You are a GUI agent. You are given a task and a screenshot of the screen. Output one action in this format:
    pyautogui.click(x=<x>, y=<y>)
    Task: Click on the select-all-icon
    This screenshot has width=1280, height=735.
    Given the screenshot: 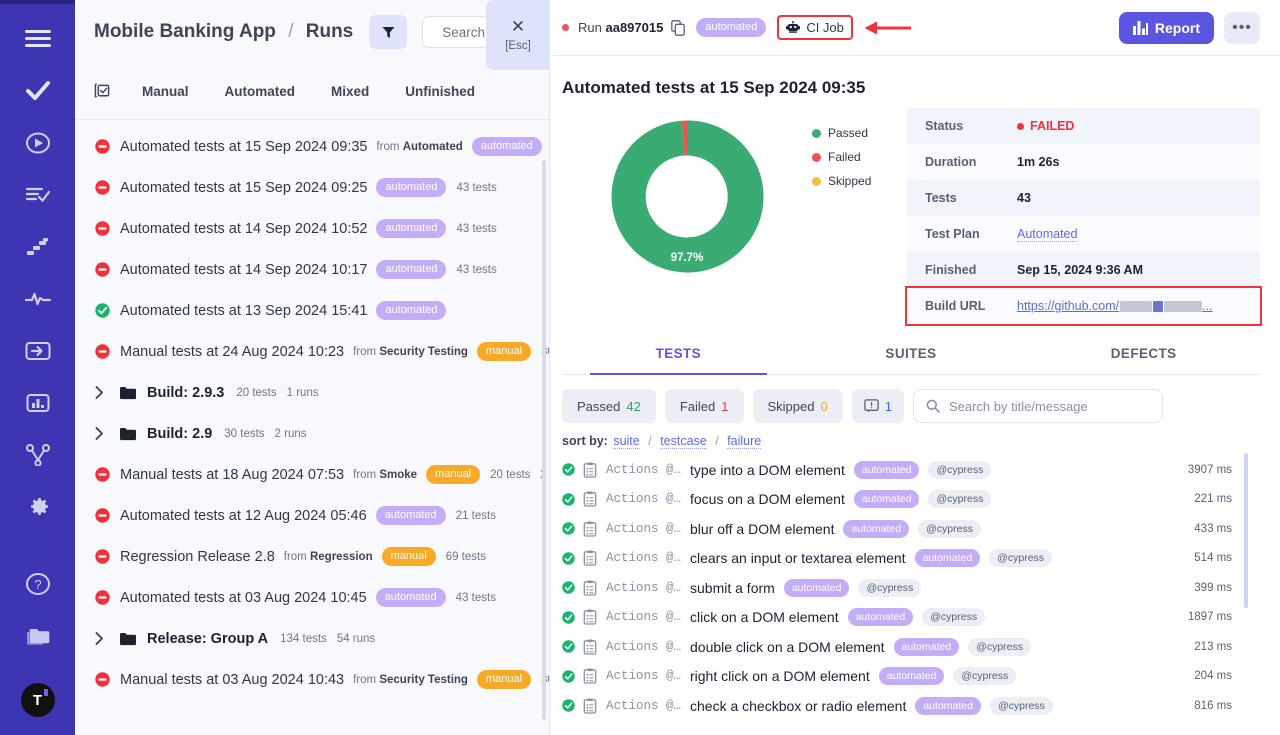 What is the action you would take?
    pyautogui.click(x=109, y=91)
    